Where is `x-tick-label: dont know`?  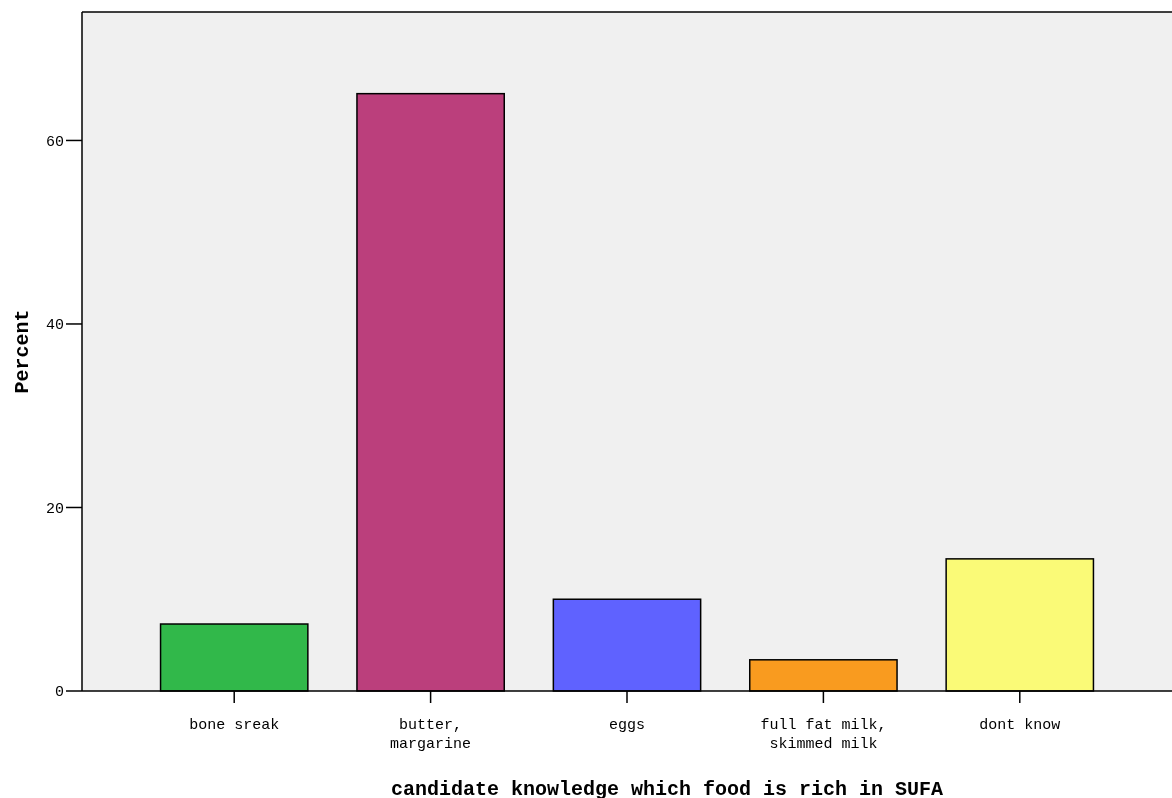 x-tick-label: dont know is located at coordinates (1020, 725).